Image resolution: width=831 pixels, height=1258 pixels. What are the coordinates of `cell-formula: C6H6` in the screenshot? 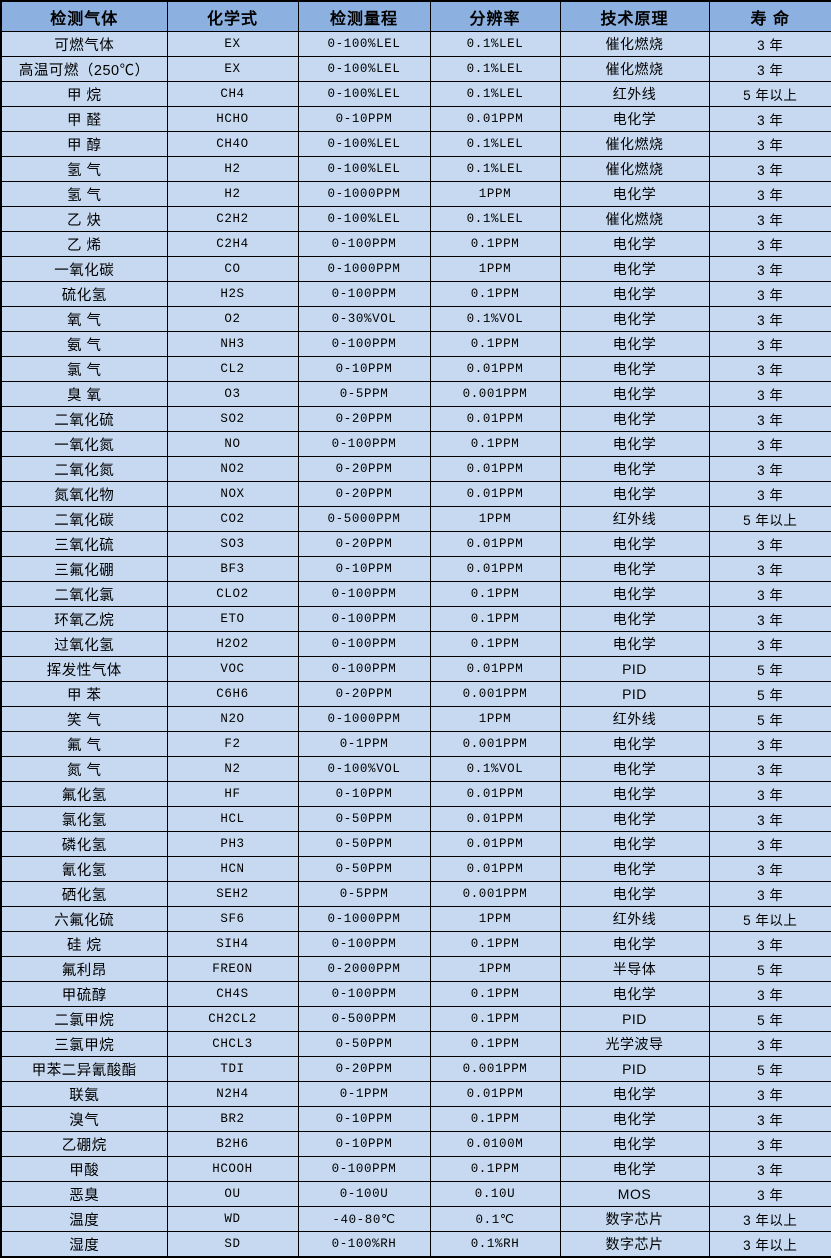 It's located at (232, 694).